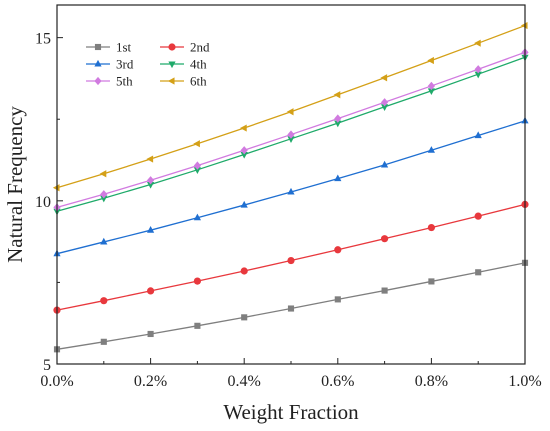 The image size is (550, 431). Describe the element at coordinates (43, 202) in the screenshot. I see `y-tick-label: 10` at that location.